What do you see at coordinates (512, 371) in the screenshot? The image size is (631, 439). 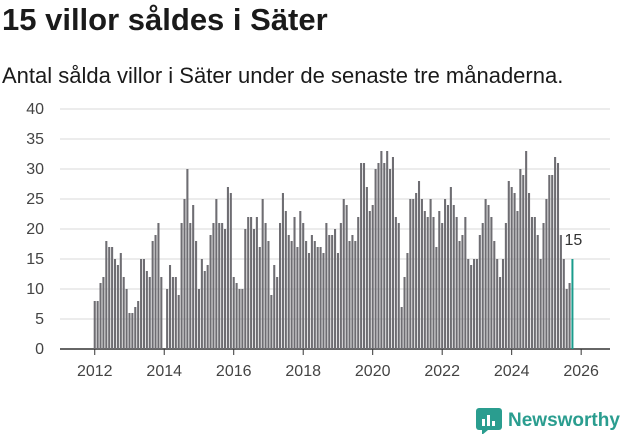 I see `x-tick-label: 2024` at bounding box center [512, 371].